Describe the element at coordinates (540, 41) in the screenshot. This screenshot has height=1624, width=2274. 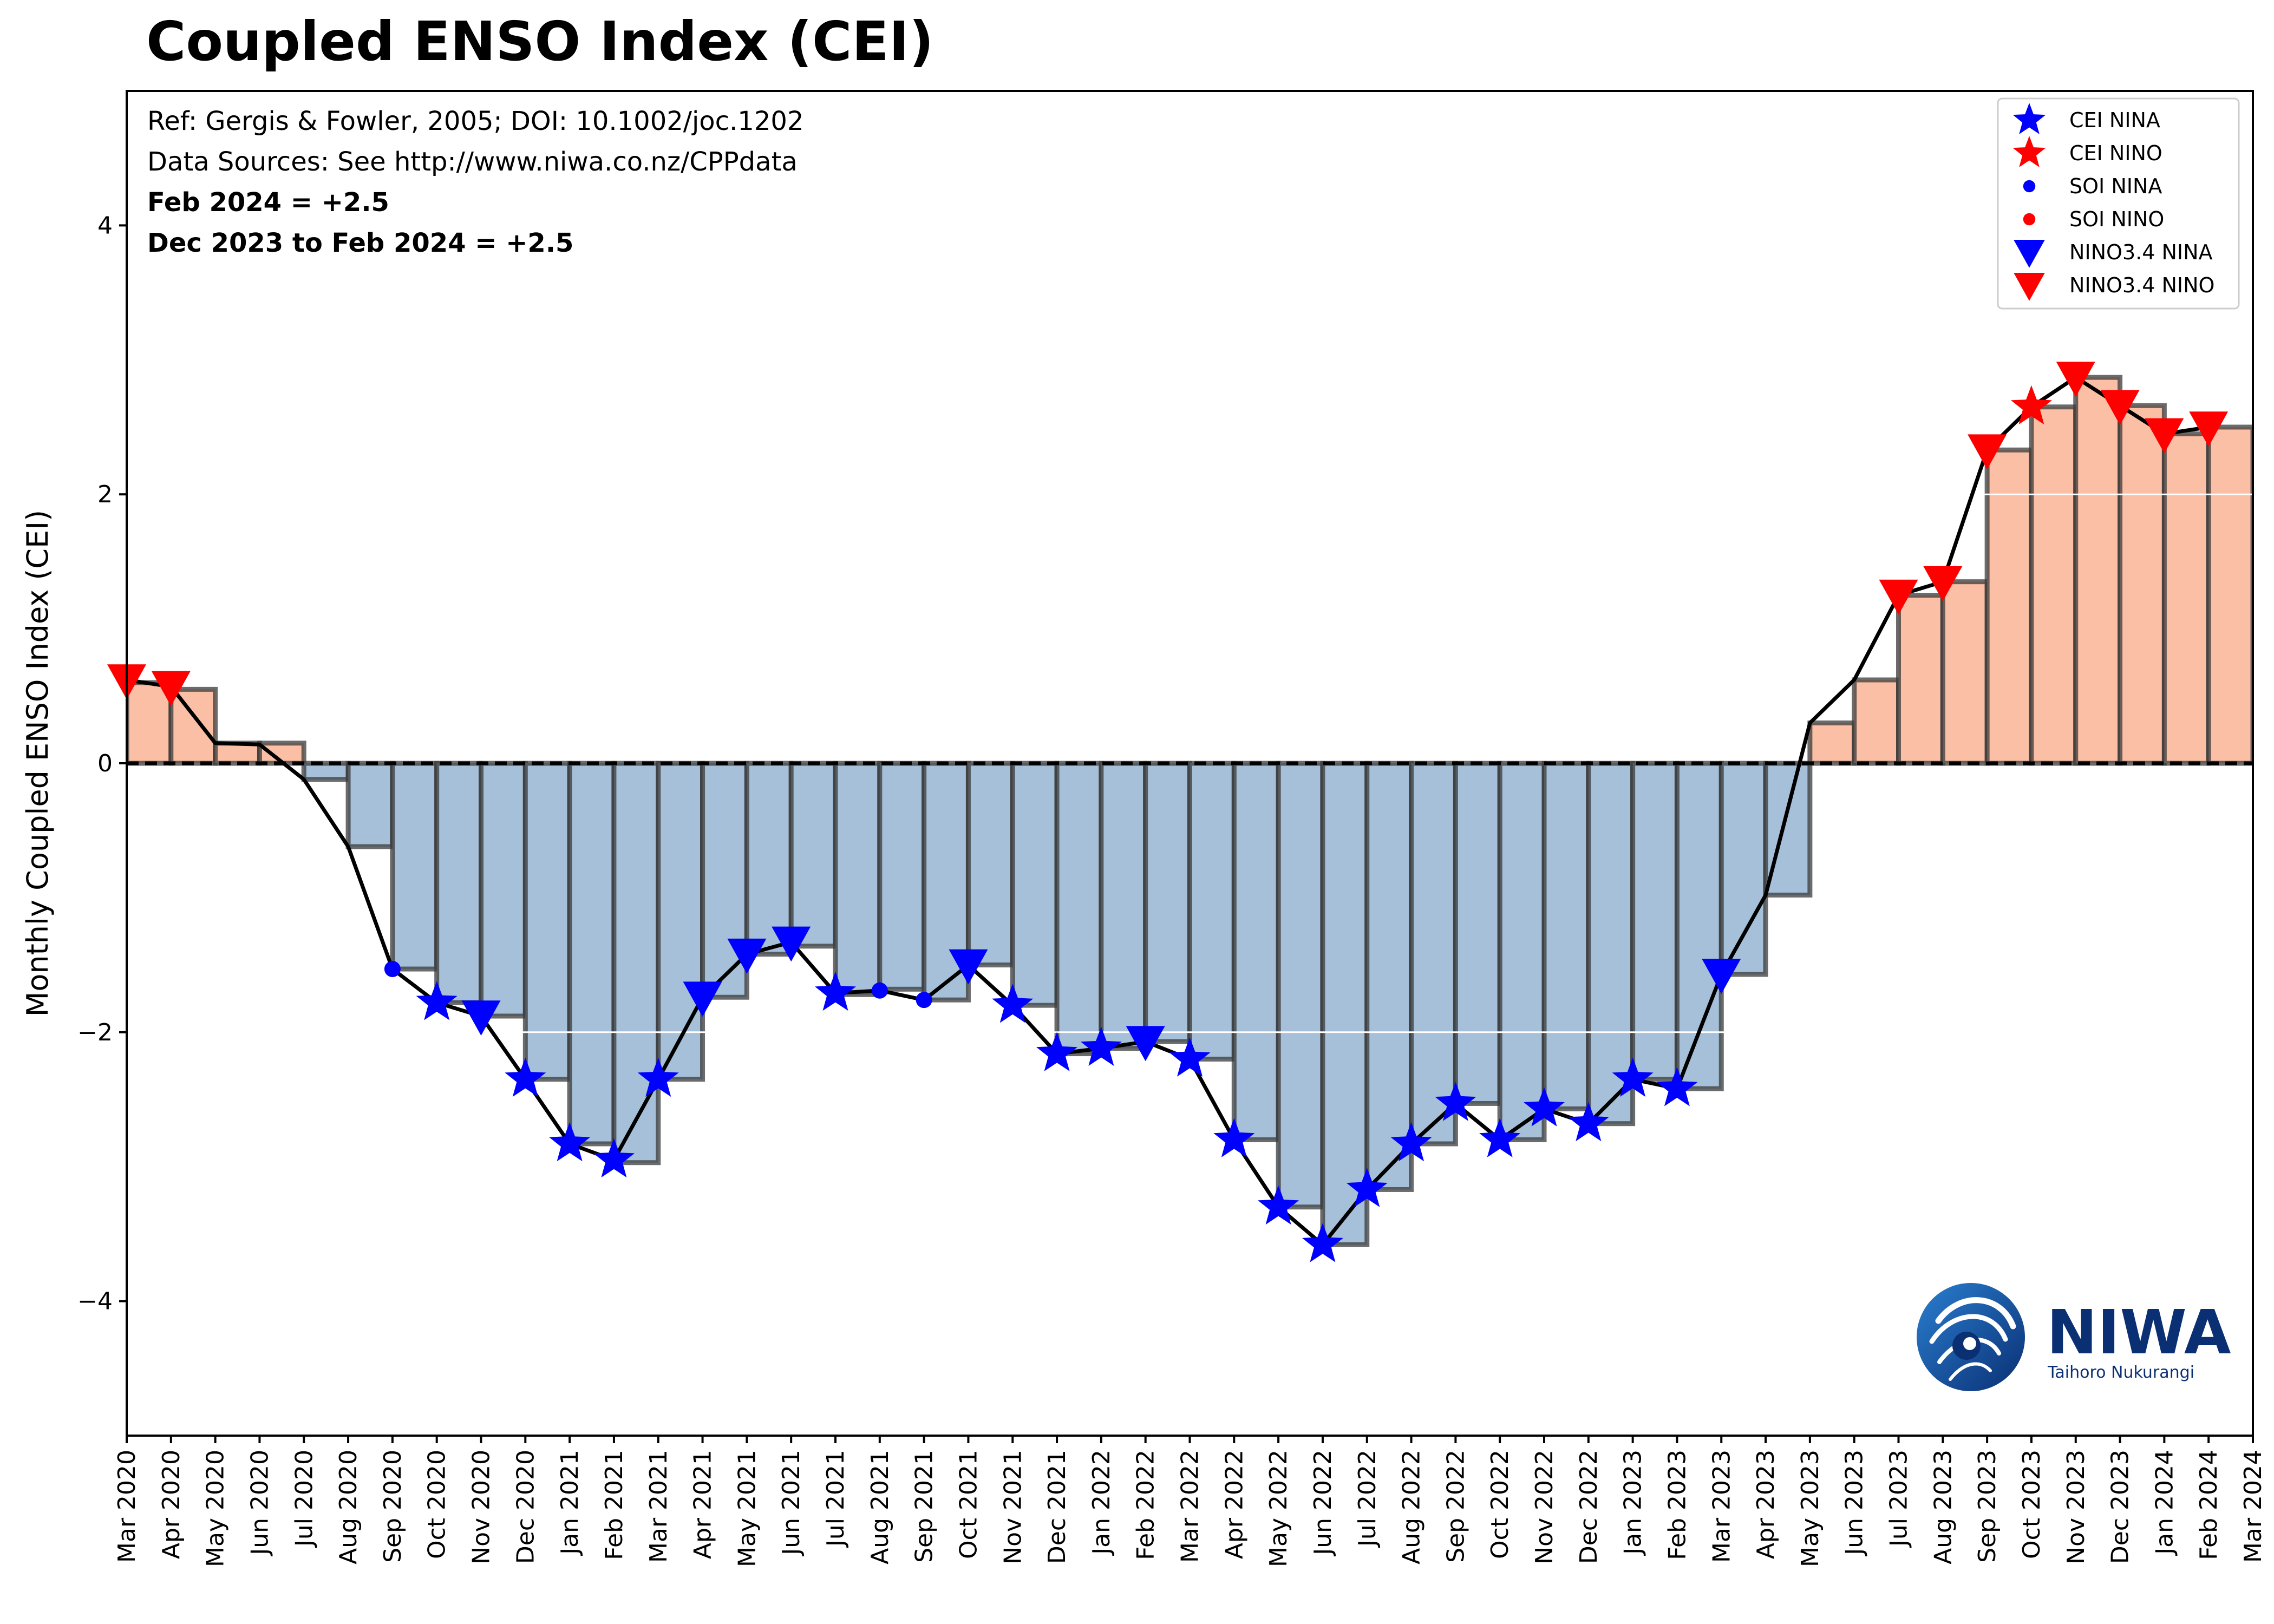
I see `chart-title: Coupled ENSO Index (CEI)` at that location.